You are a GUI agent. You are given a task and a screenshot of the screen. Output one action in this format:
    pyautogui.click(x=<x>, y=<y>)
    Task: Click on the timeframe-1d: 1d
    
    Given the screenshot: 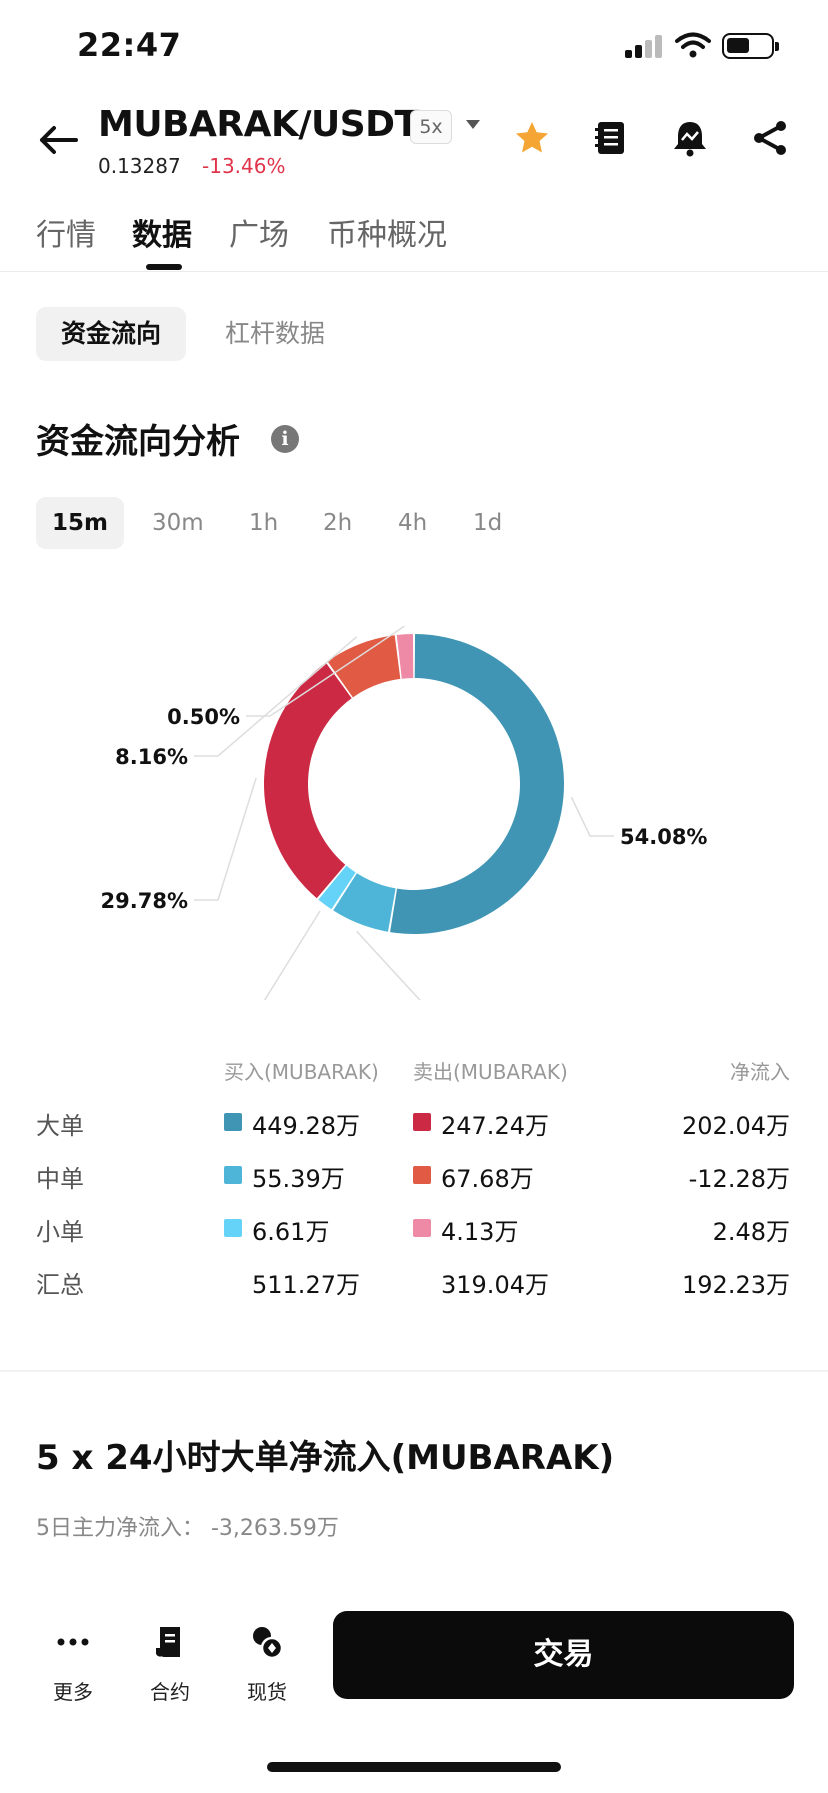 What is the action you would take?
    pyautogui.click(x=488, y=523)
    